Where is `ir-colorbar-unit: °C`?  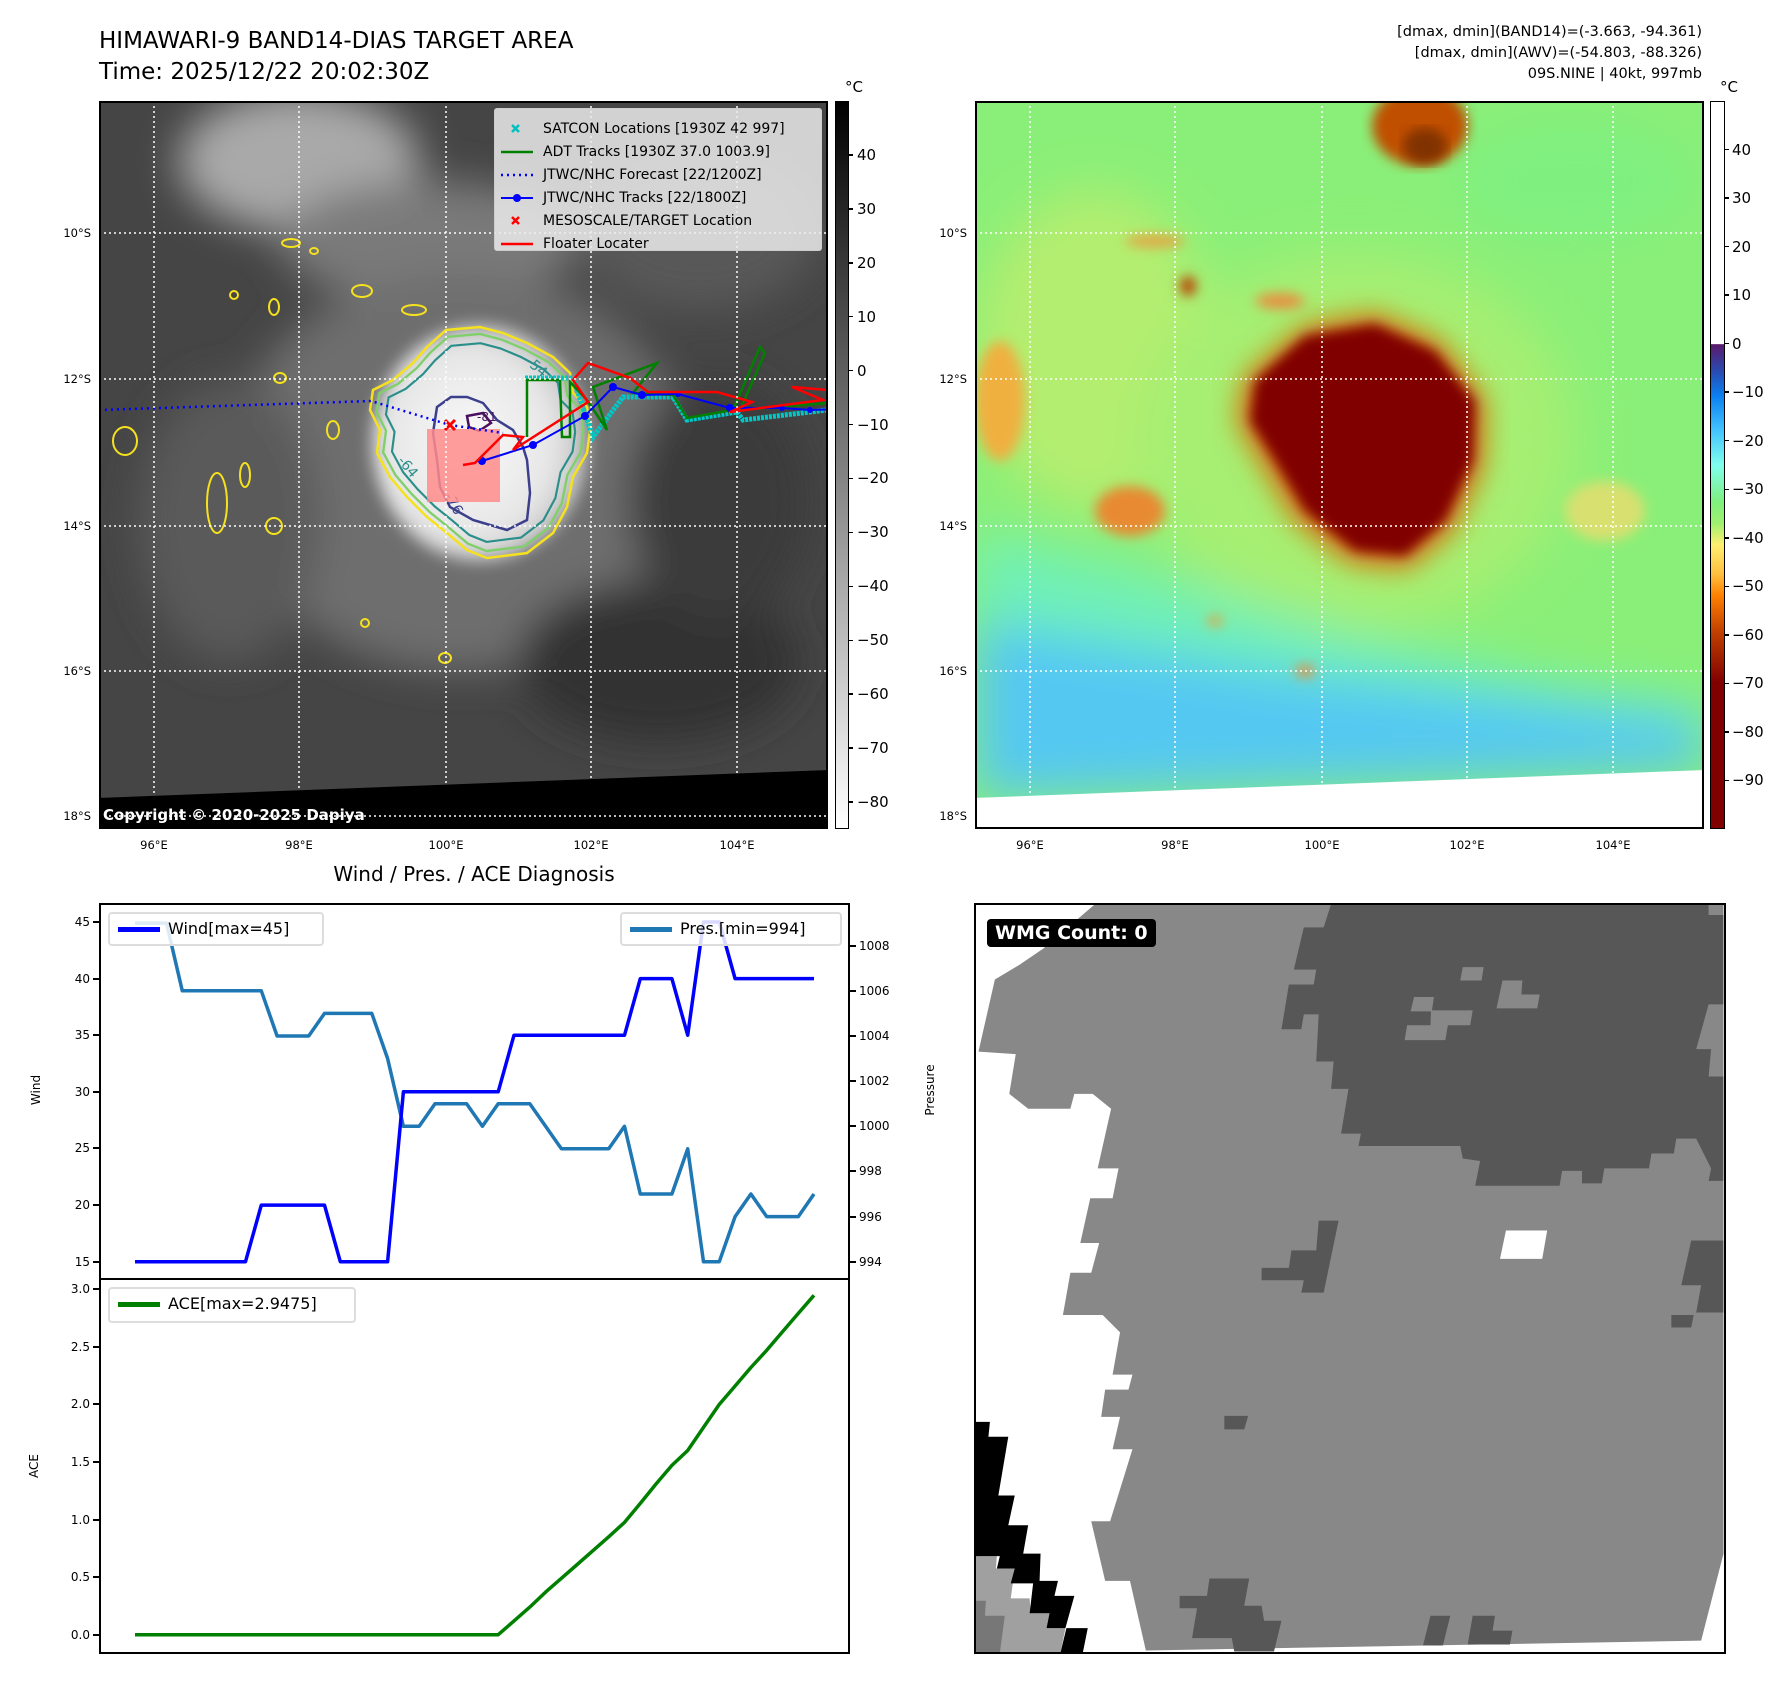
ir-colorbar-unit: °C is located at coordinates (854, 87).